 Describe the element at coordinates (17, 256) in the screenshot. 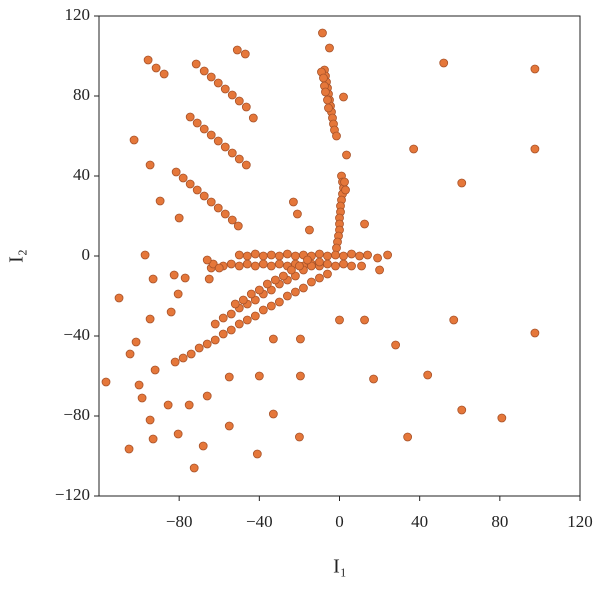

I see `y-axis-label: I₂` at that location.